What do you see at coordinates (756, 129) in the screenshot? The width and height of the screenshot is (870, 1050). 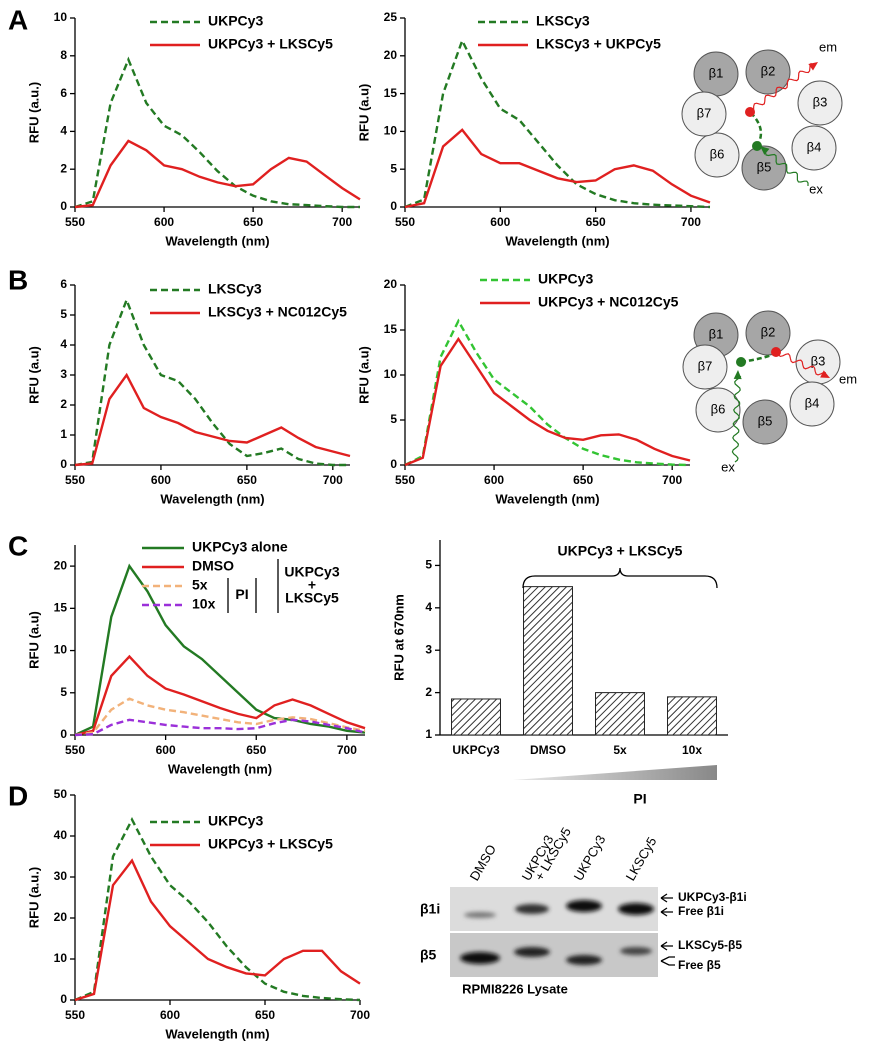 I see `linker` at bounding box center [756, 129].